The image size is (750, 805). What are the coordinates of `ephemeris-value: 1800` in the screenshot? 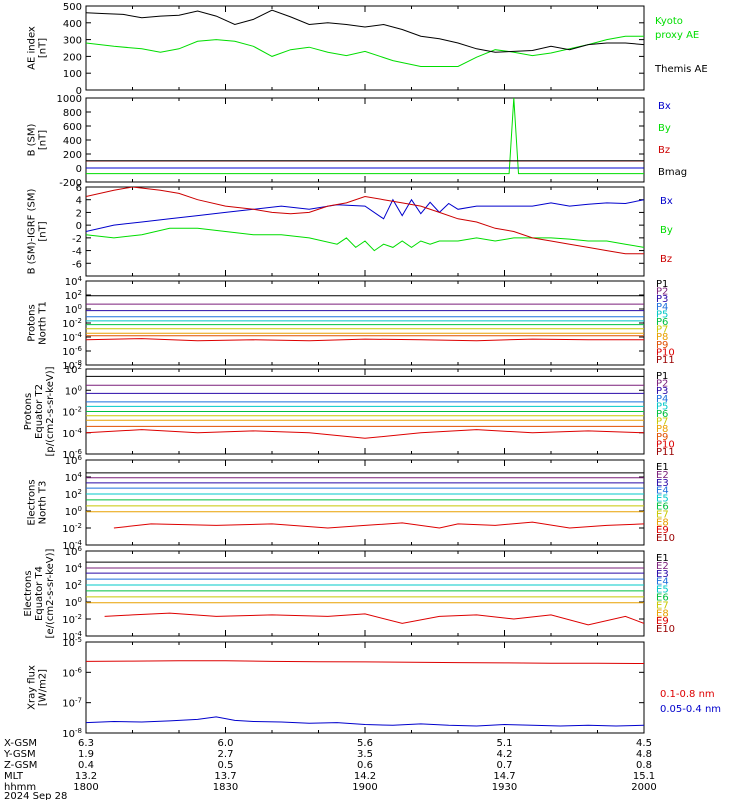 It's located at (85, 787).